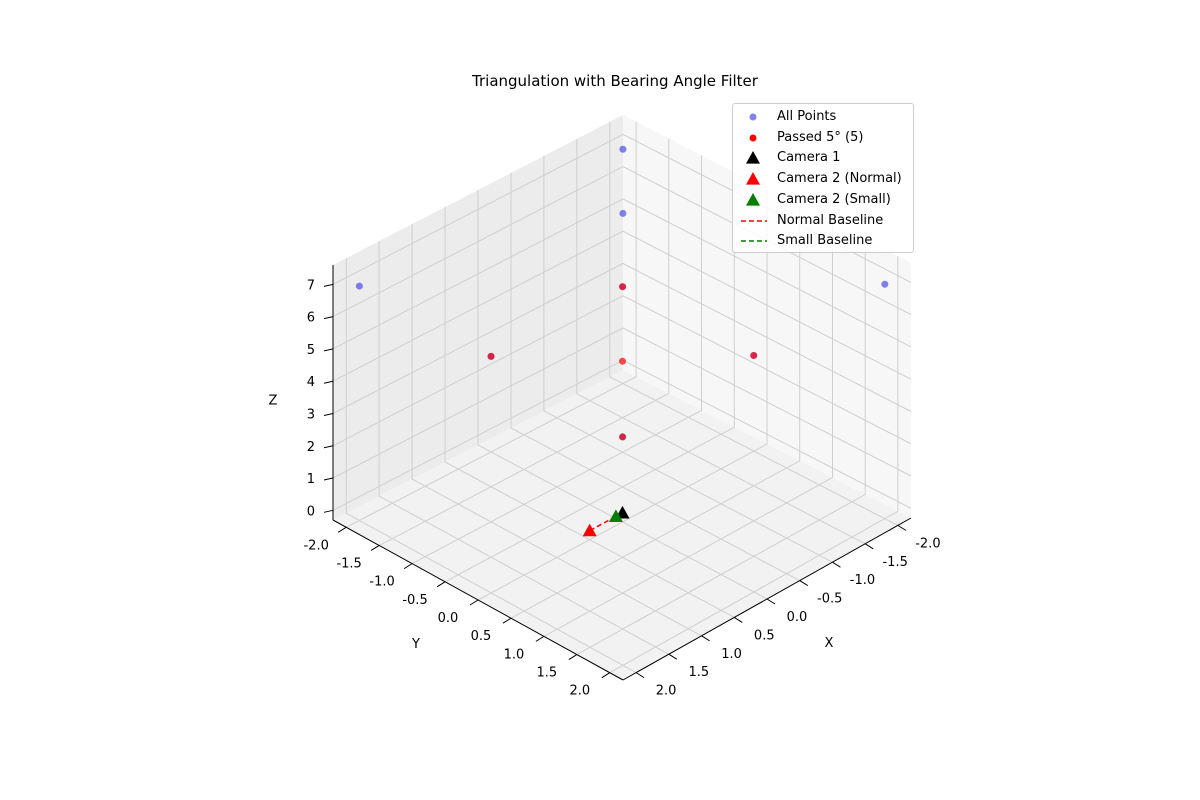 This screenshot has height=800, width=1200. What do you see at coordinates (311, 511) in the screenshot?
I see `z-tick-label: 0` at bounding box center [311, 511].